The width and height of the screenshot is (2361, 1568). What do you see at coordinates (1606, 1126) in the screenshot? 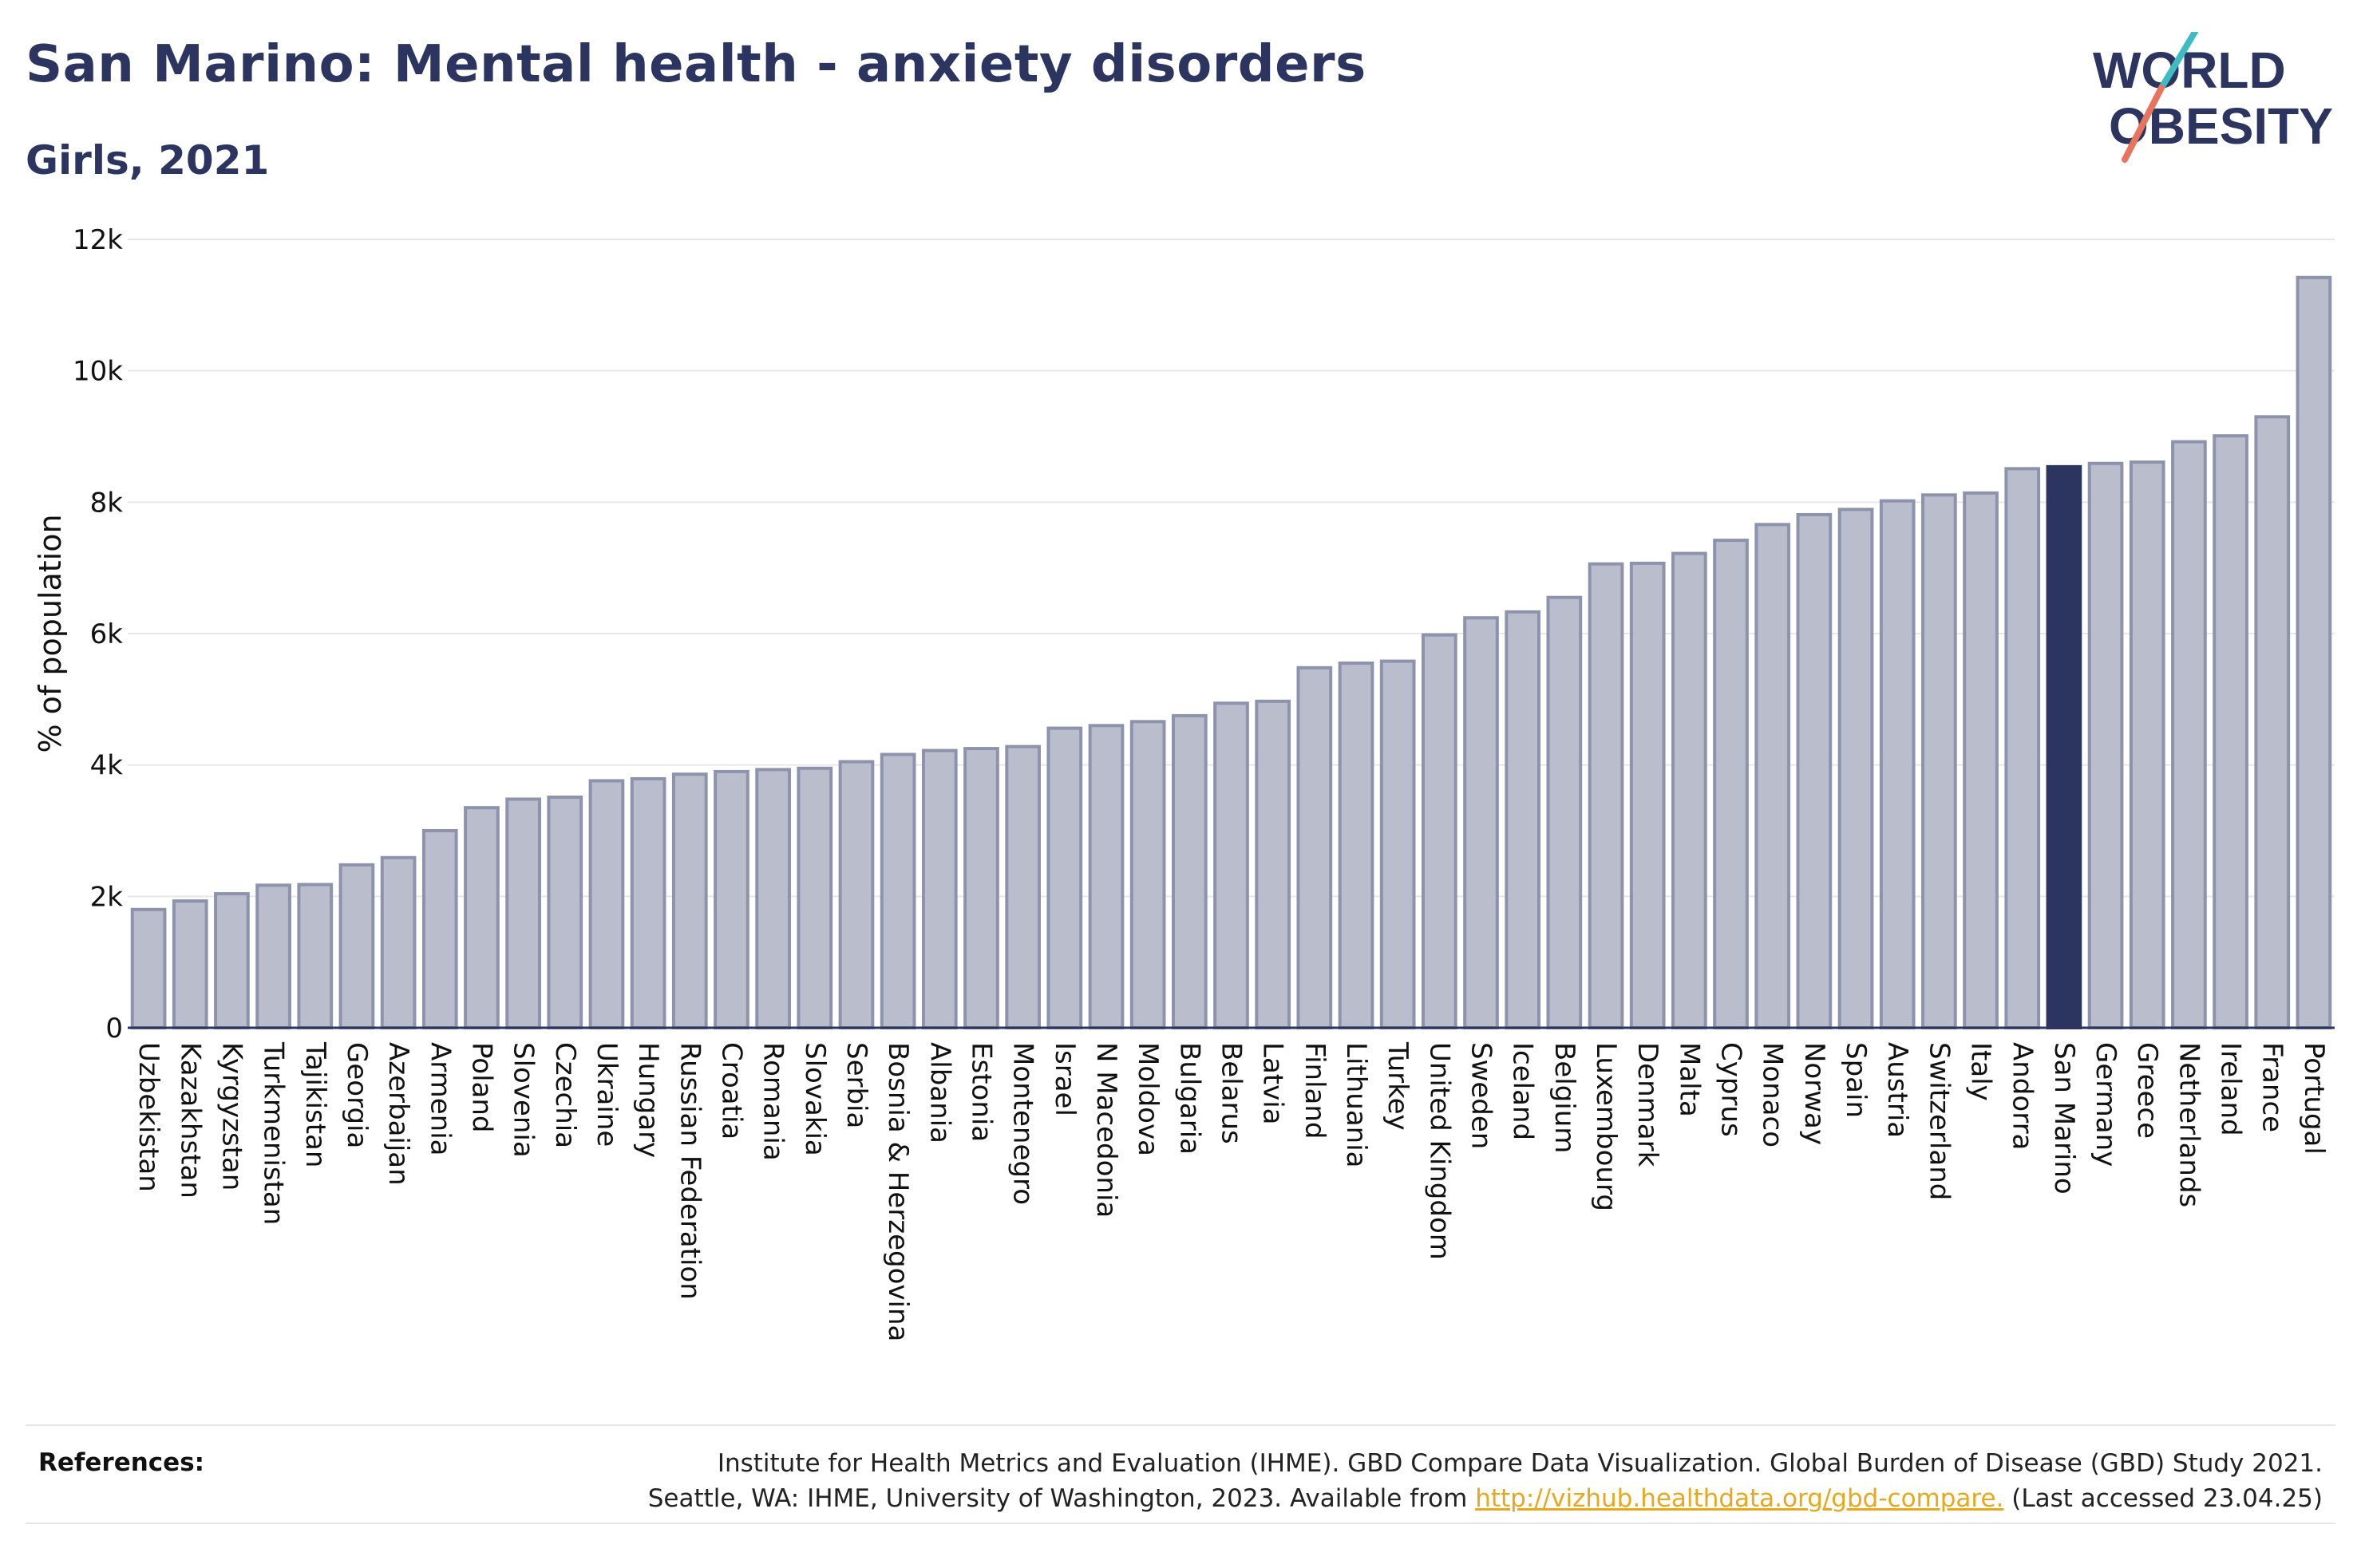
I see `x-tick-label: Luxembourg` at bounding box center [1606, 1126].